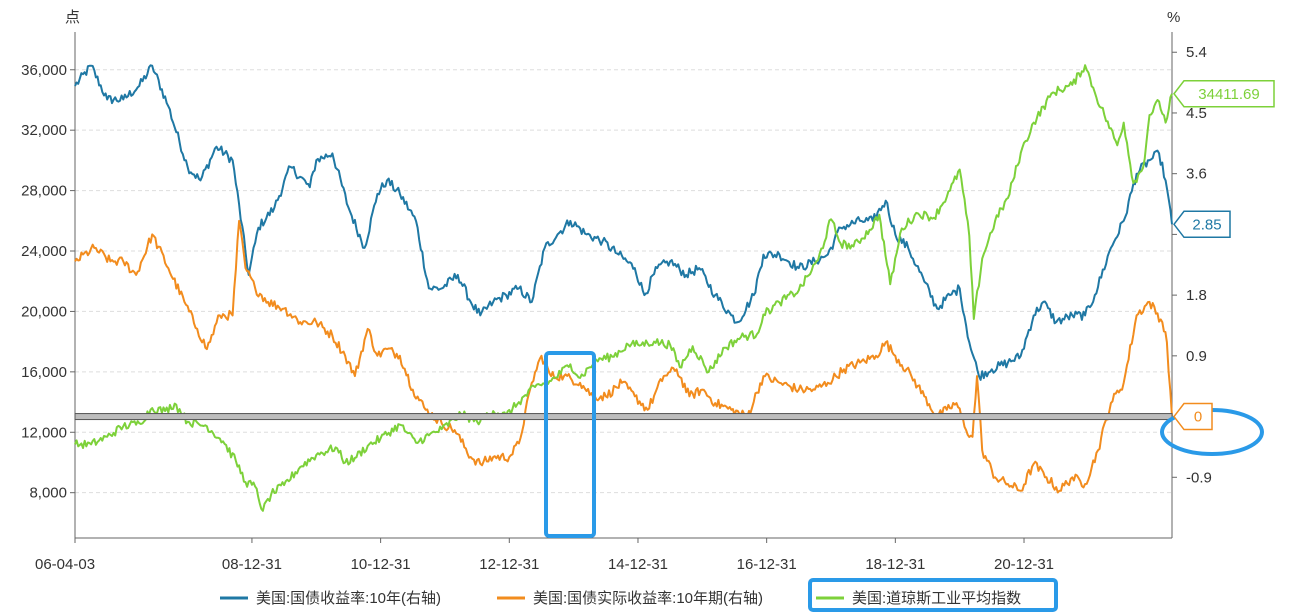  I want to click on x-tick-label: 16-12-31, so click(767, 564).